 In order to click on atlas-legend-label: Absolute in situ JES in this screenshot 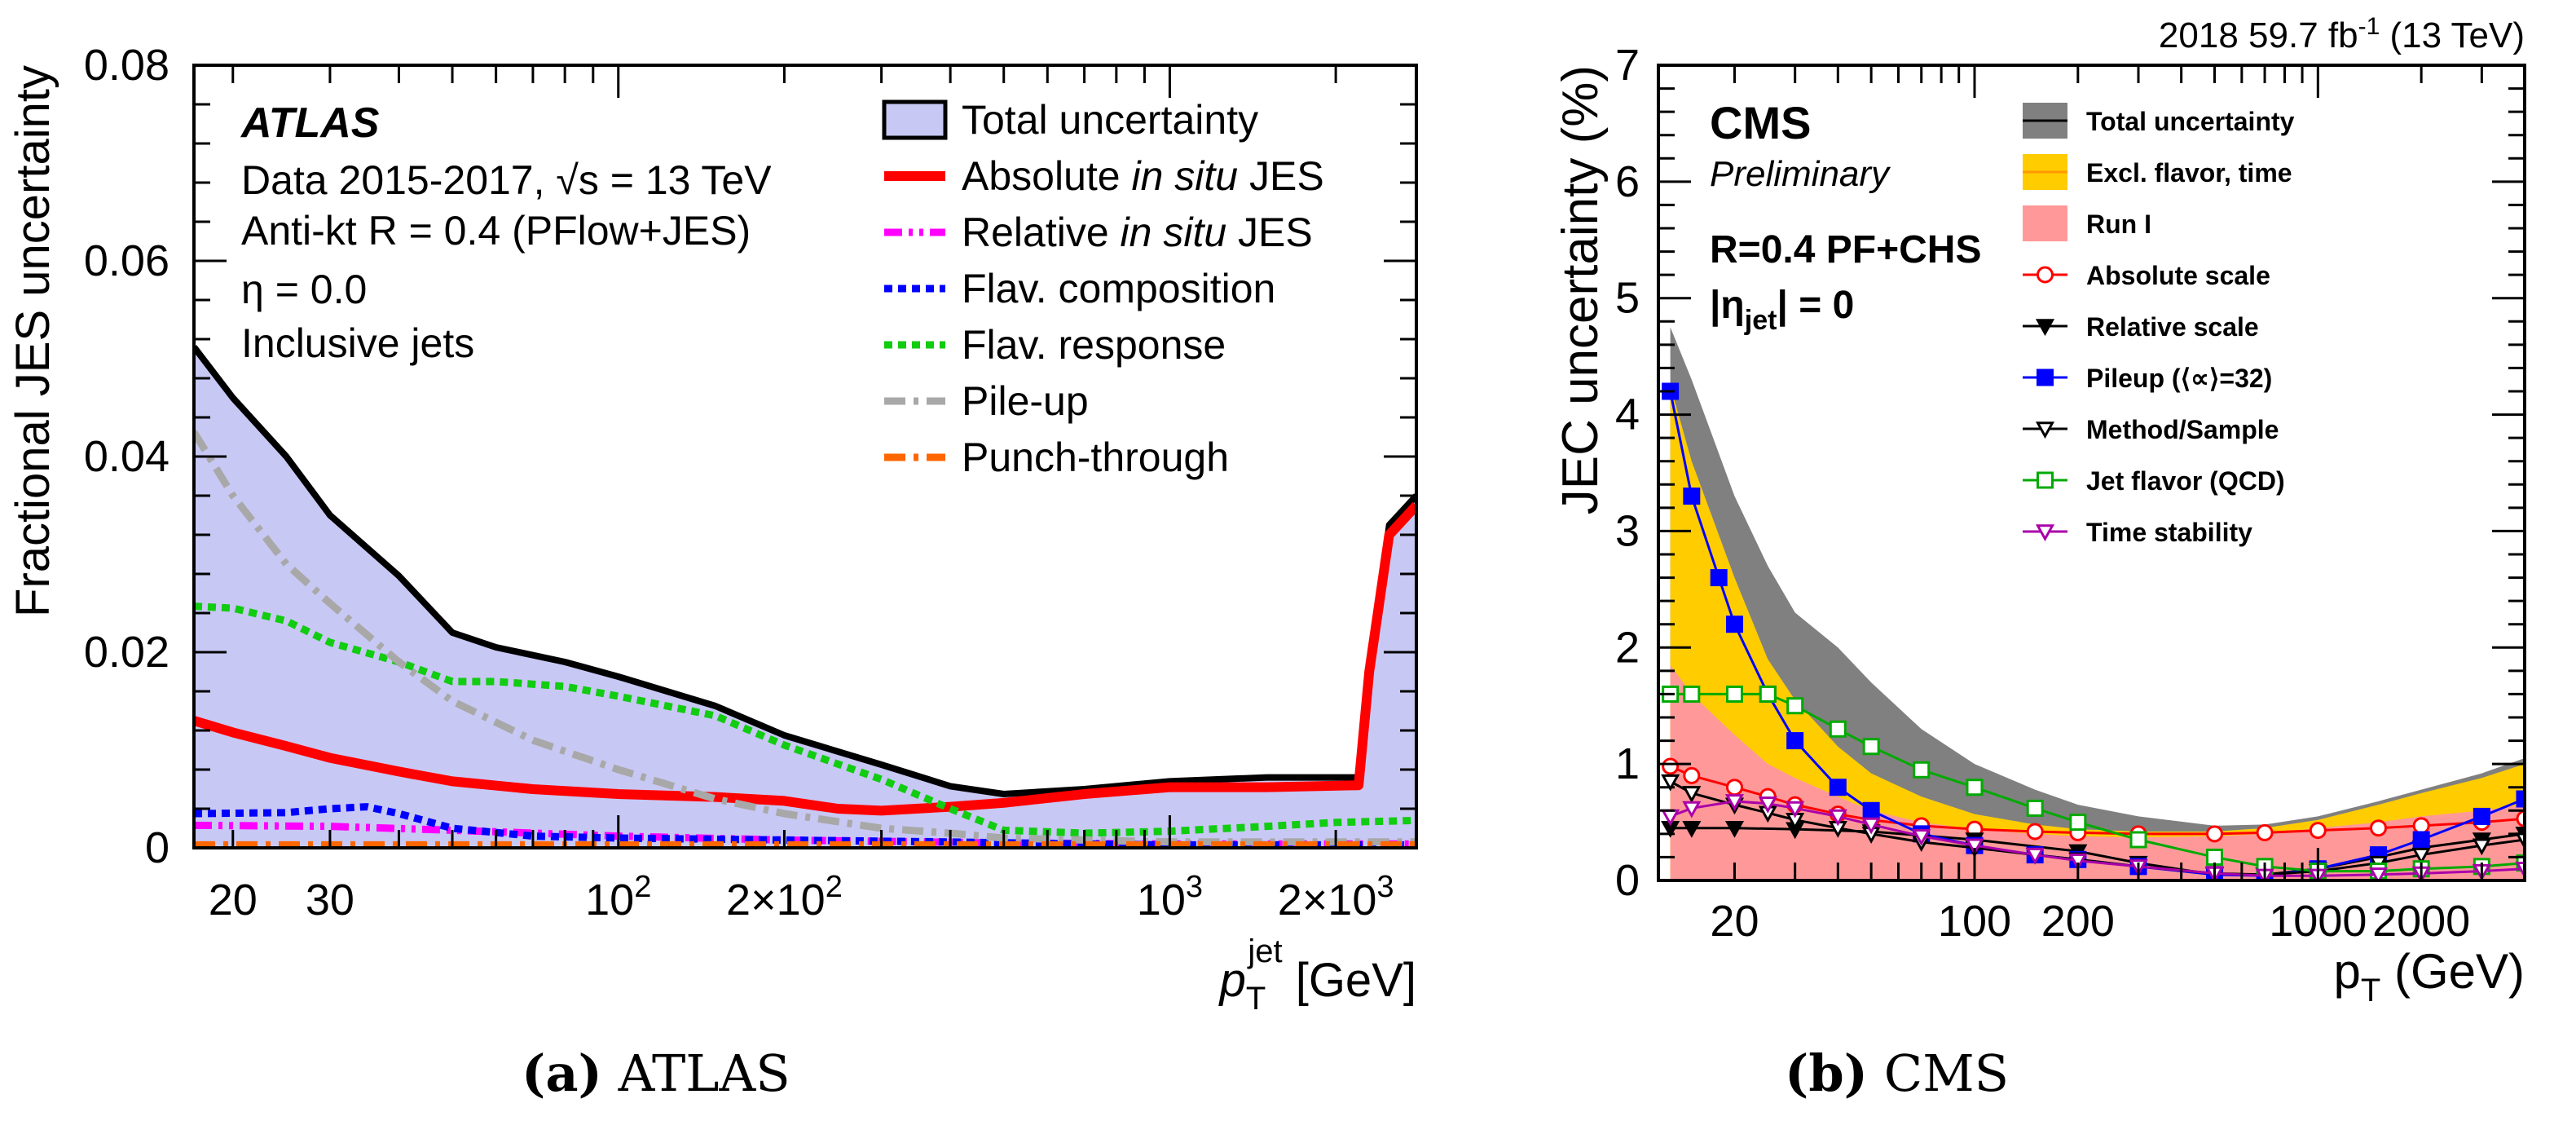, I will do `click(1143, 176)`.